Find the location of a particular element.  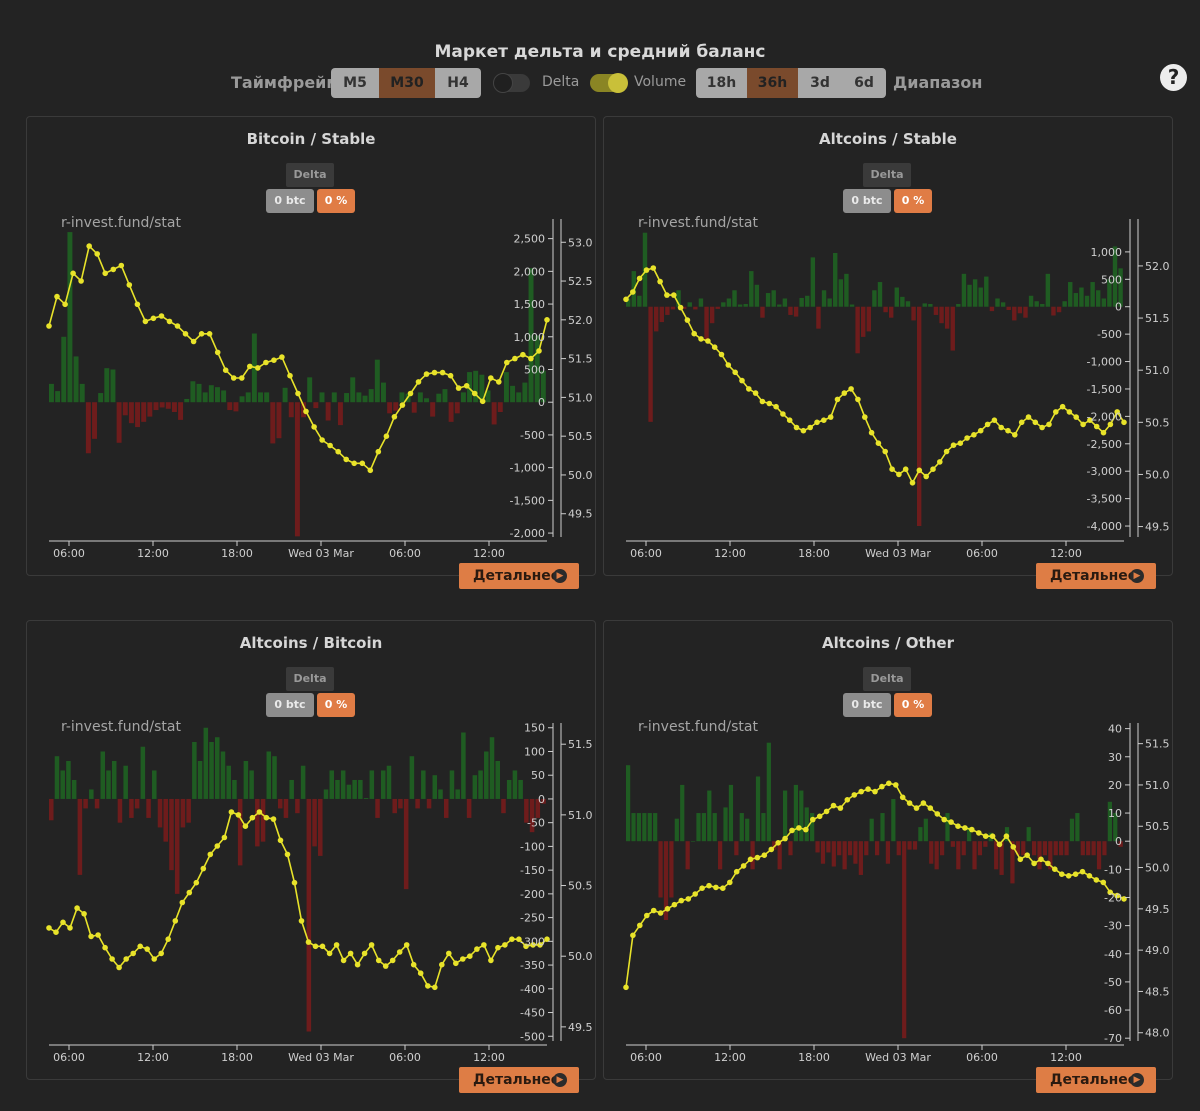

question-circle-icon: ? is located at coordinates (1173, 77).